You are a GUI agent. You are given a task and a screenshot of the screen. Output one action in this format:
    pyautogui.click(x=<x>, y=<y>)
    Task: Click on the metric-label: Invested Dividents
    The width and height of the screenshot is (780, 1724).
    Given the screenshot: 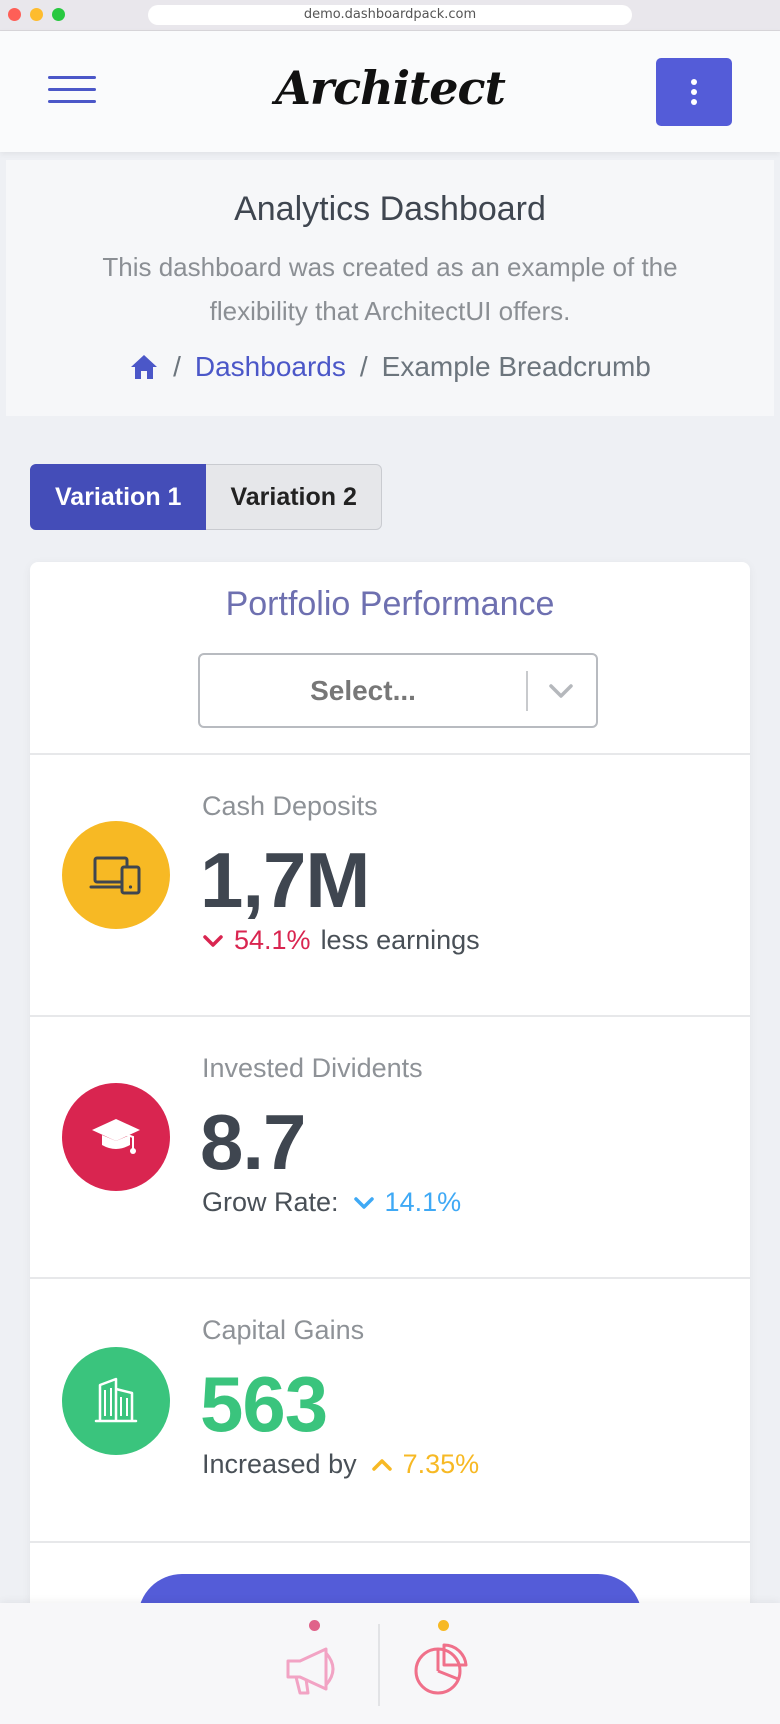 What is the action you would take?
    pyautogui.click(x=312, y=1068)
    